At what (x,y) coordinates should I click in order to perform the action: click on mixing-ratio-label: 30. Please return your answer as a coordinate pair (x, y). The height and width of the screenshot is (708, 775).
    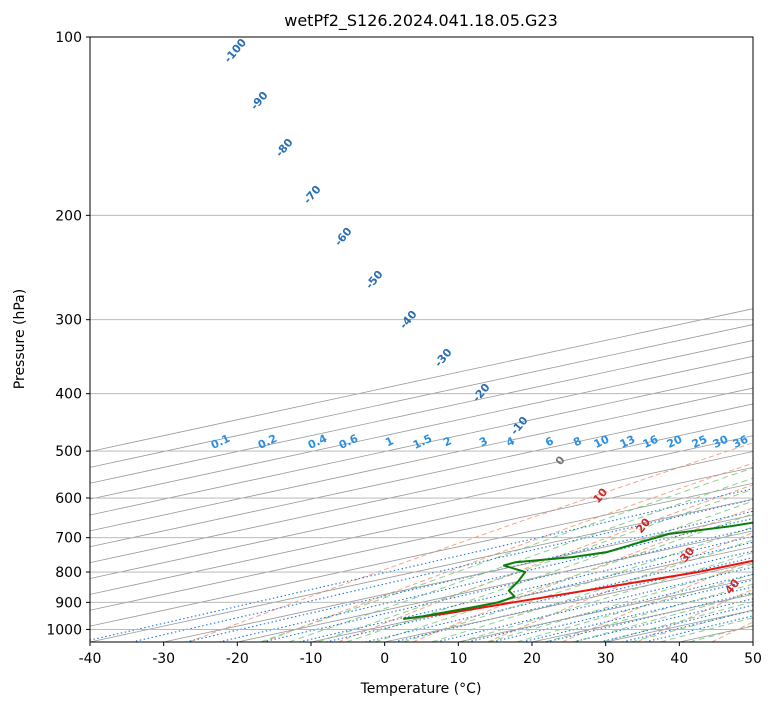
    Looking at the image, I should click on (721, 442).